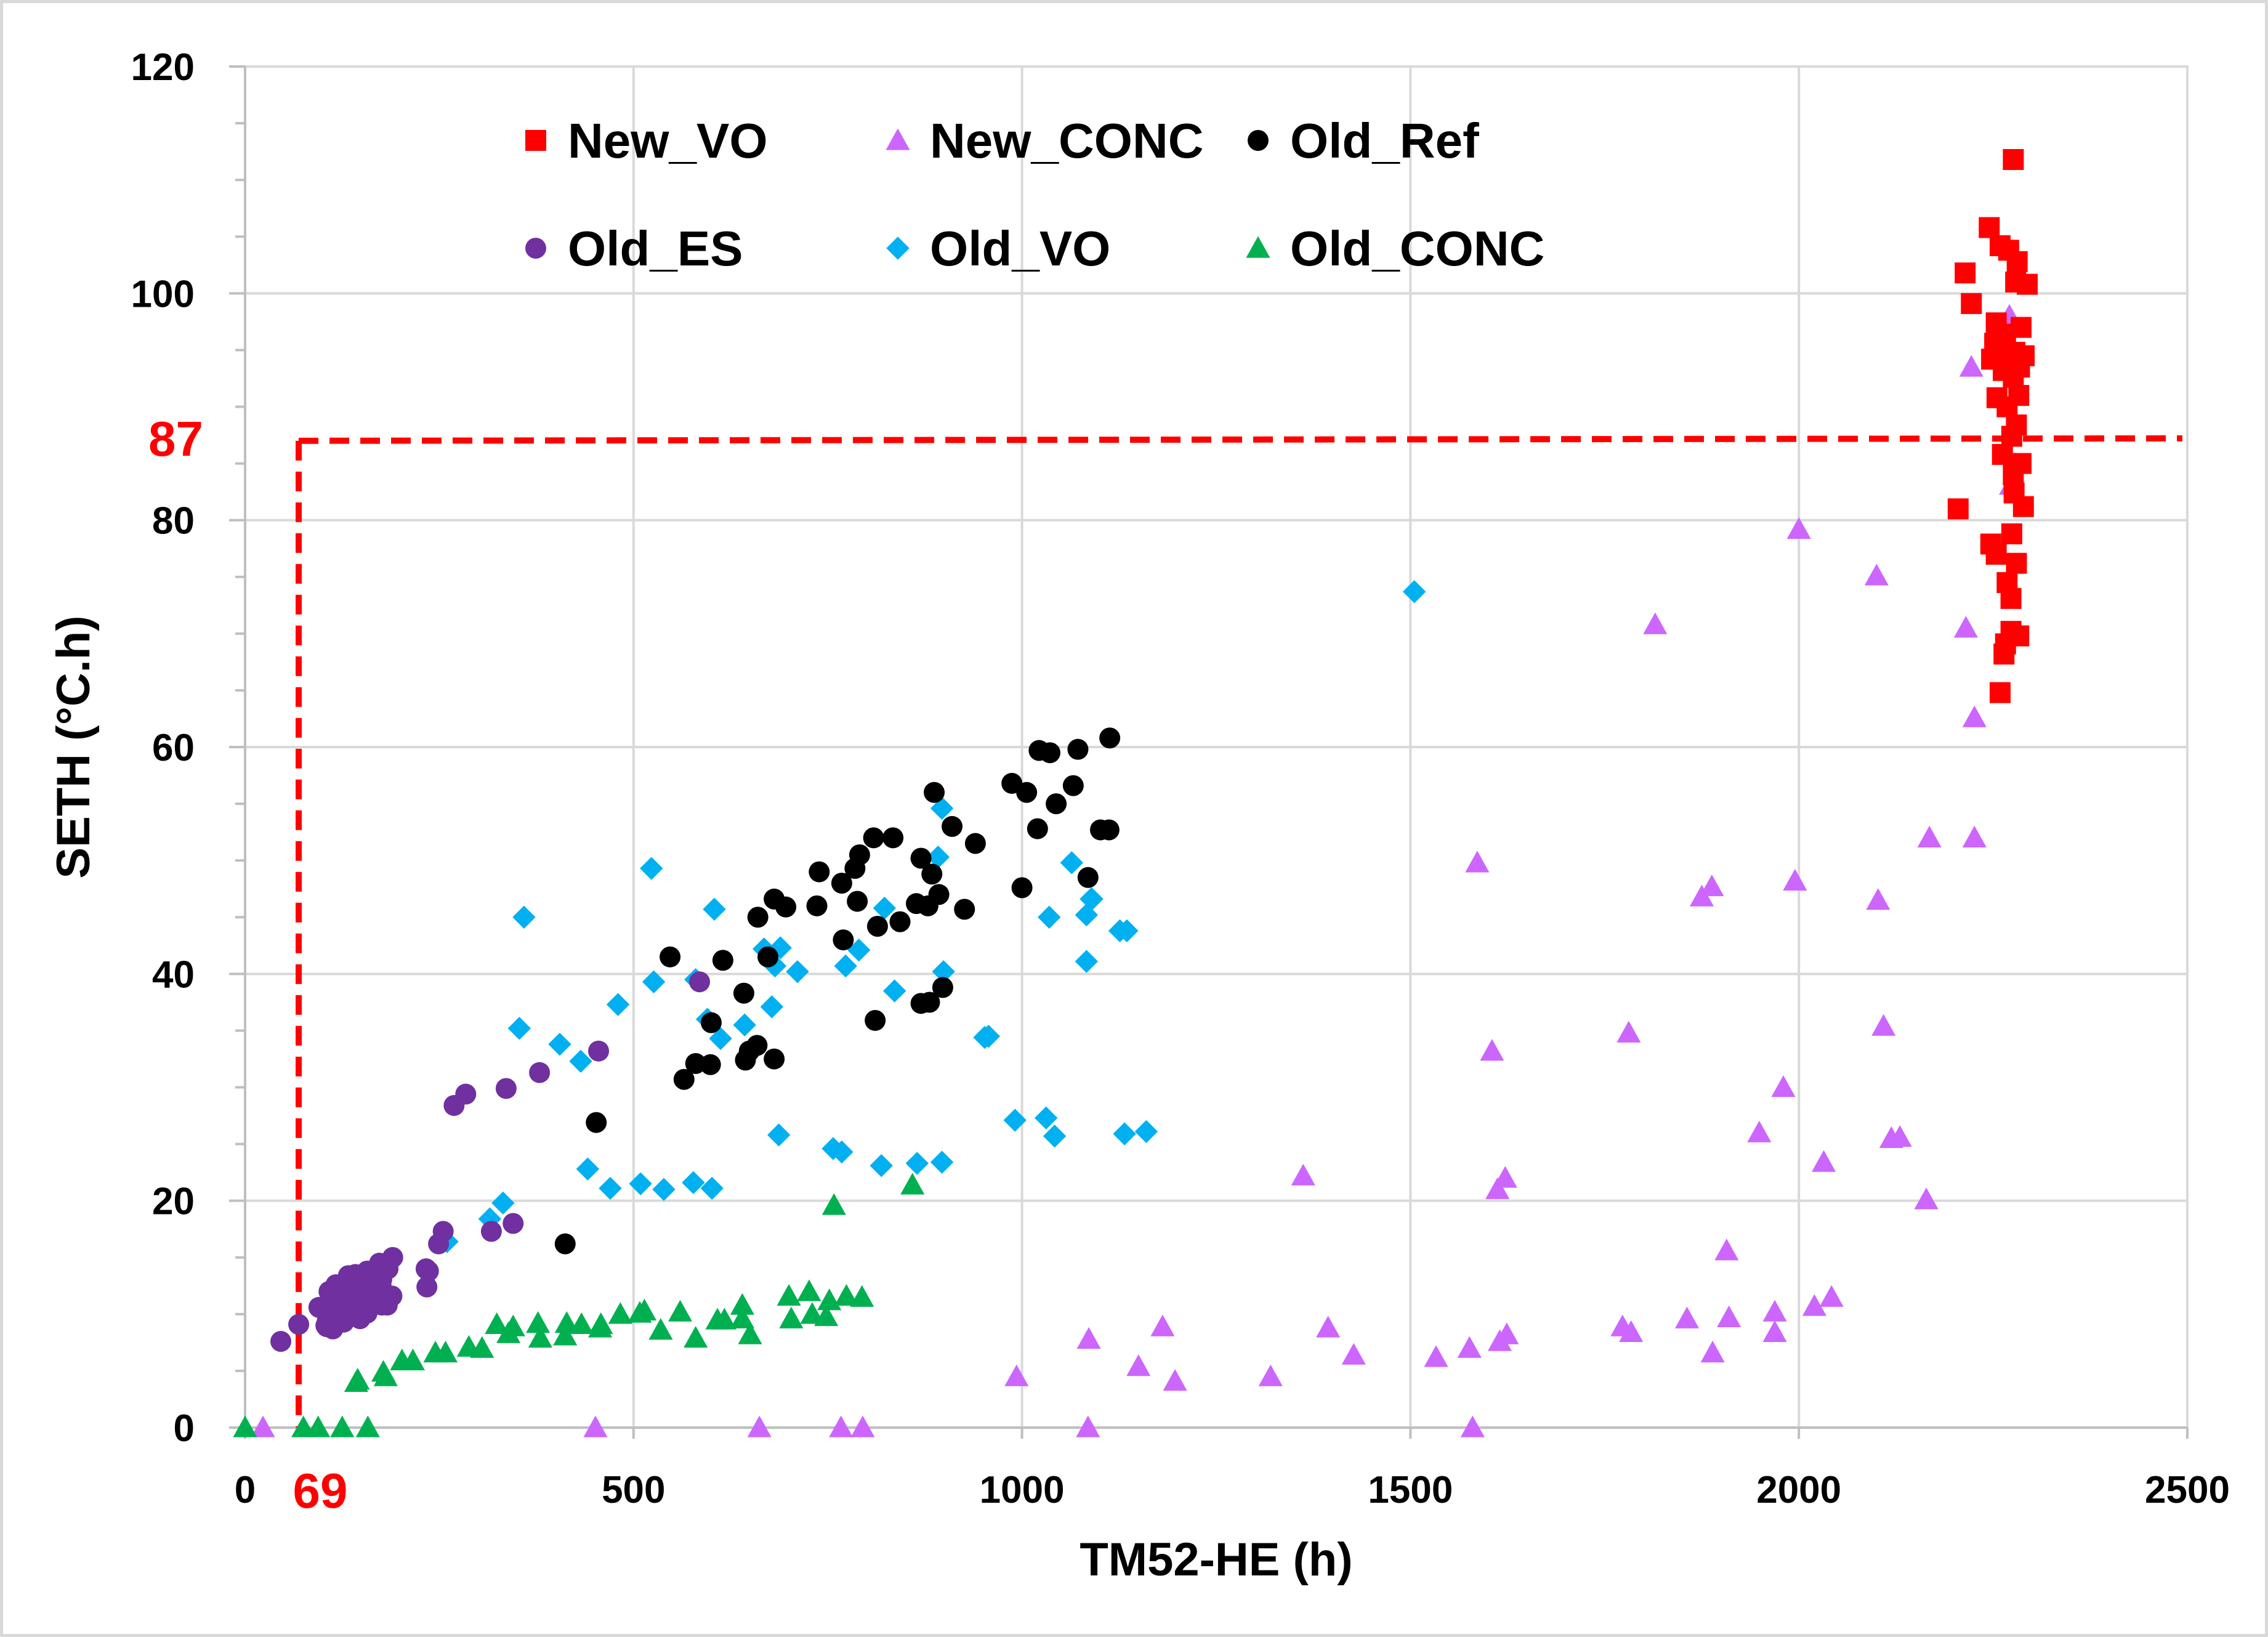 The image size is (2268, 1637). Describe the element at coordinates (1022, 1490) in the screenshot. I see `x-tick-label: 1000` at that location.